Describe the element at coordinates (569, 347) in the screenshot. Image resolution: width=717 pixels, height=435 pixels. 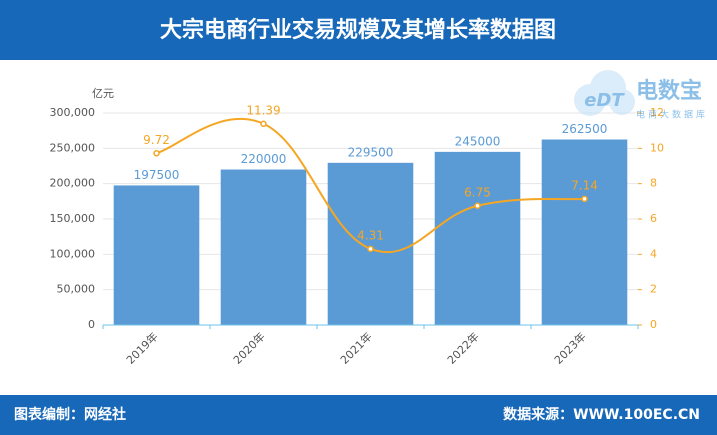
I see `x-tick-label: 2023年` at that location.